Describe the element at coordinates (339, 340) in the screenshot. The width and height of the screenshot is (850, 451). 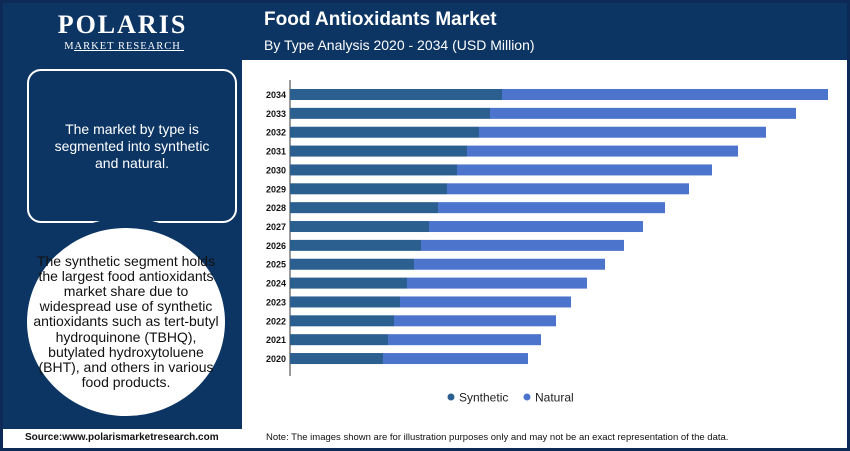
I see `bar-synthetic-2021` at that location.